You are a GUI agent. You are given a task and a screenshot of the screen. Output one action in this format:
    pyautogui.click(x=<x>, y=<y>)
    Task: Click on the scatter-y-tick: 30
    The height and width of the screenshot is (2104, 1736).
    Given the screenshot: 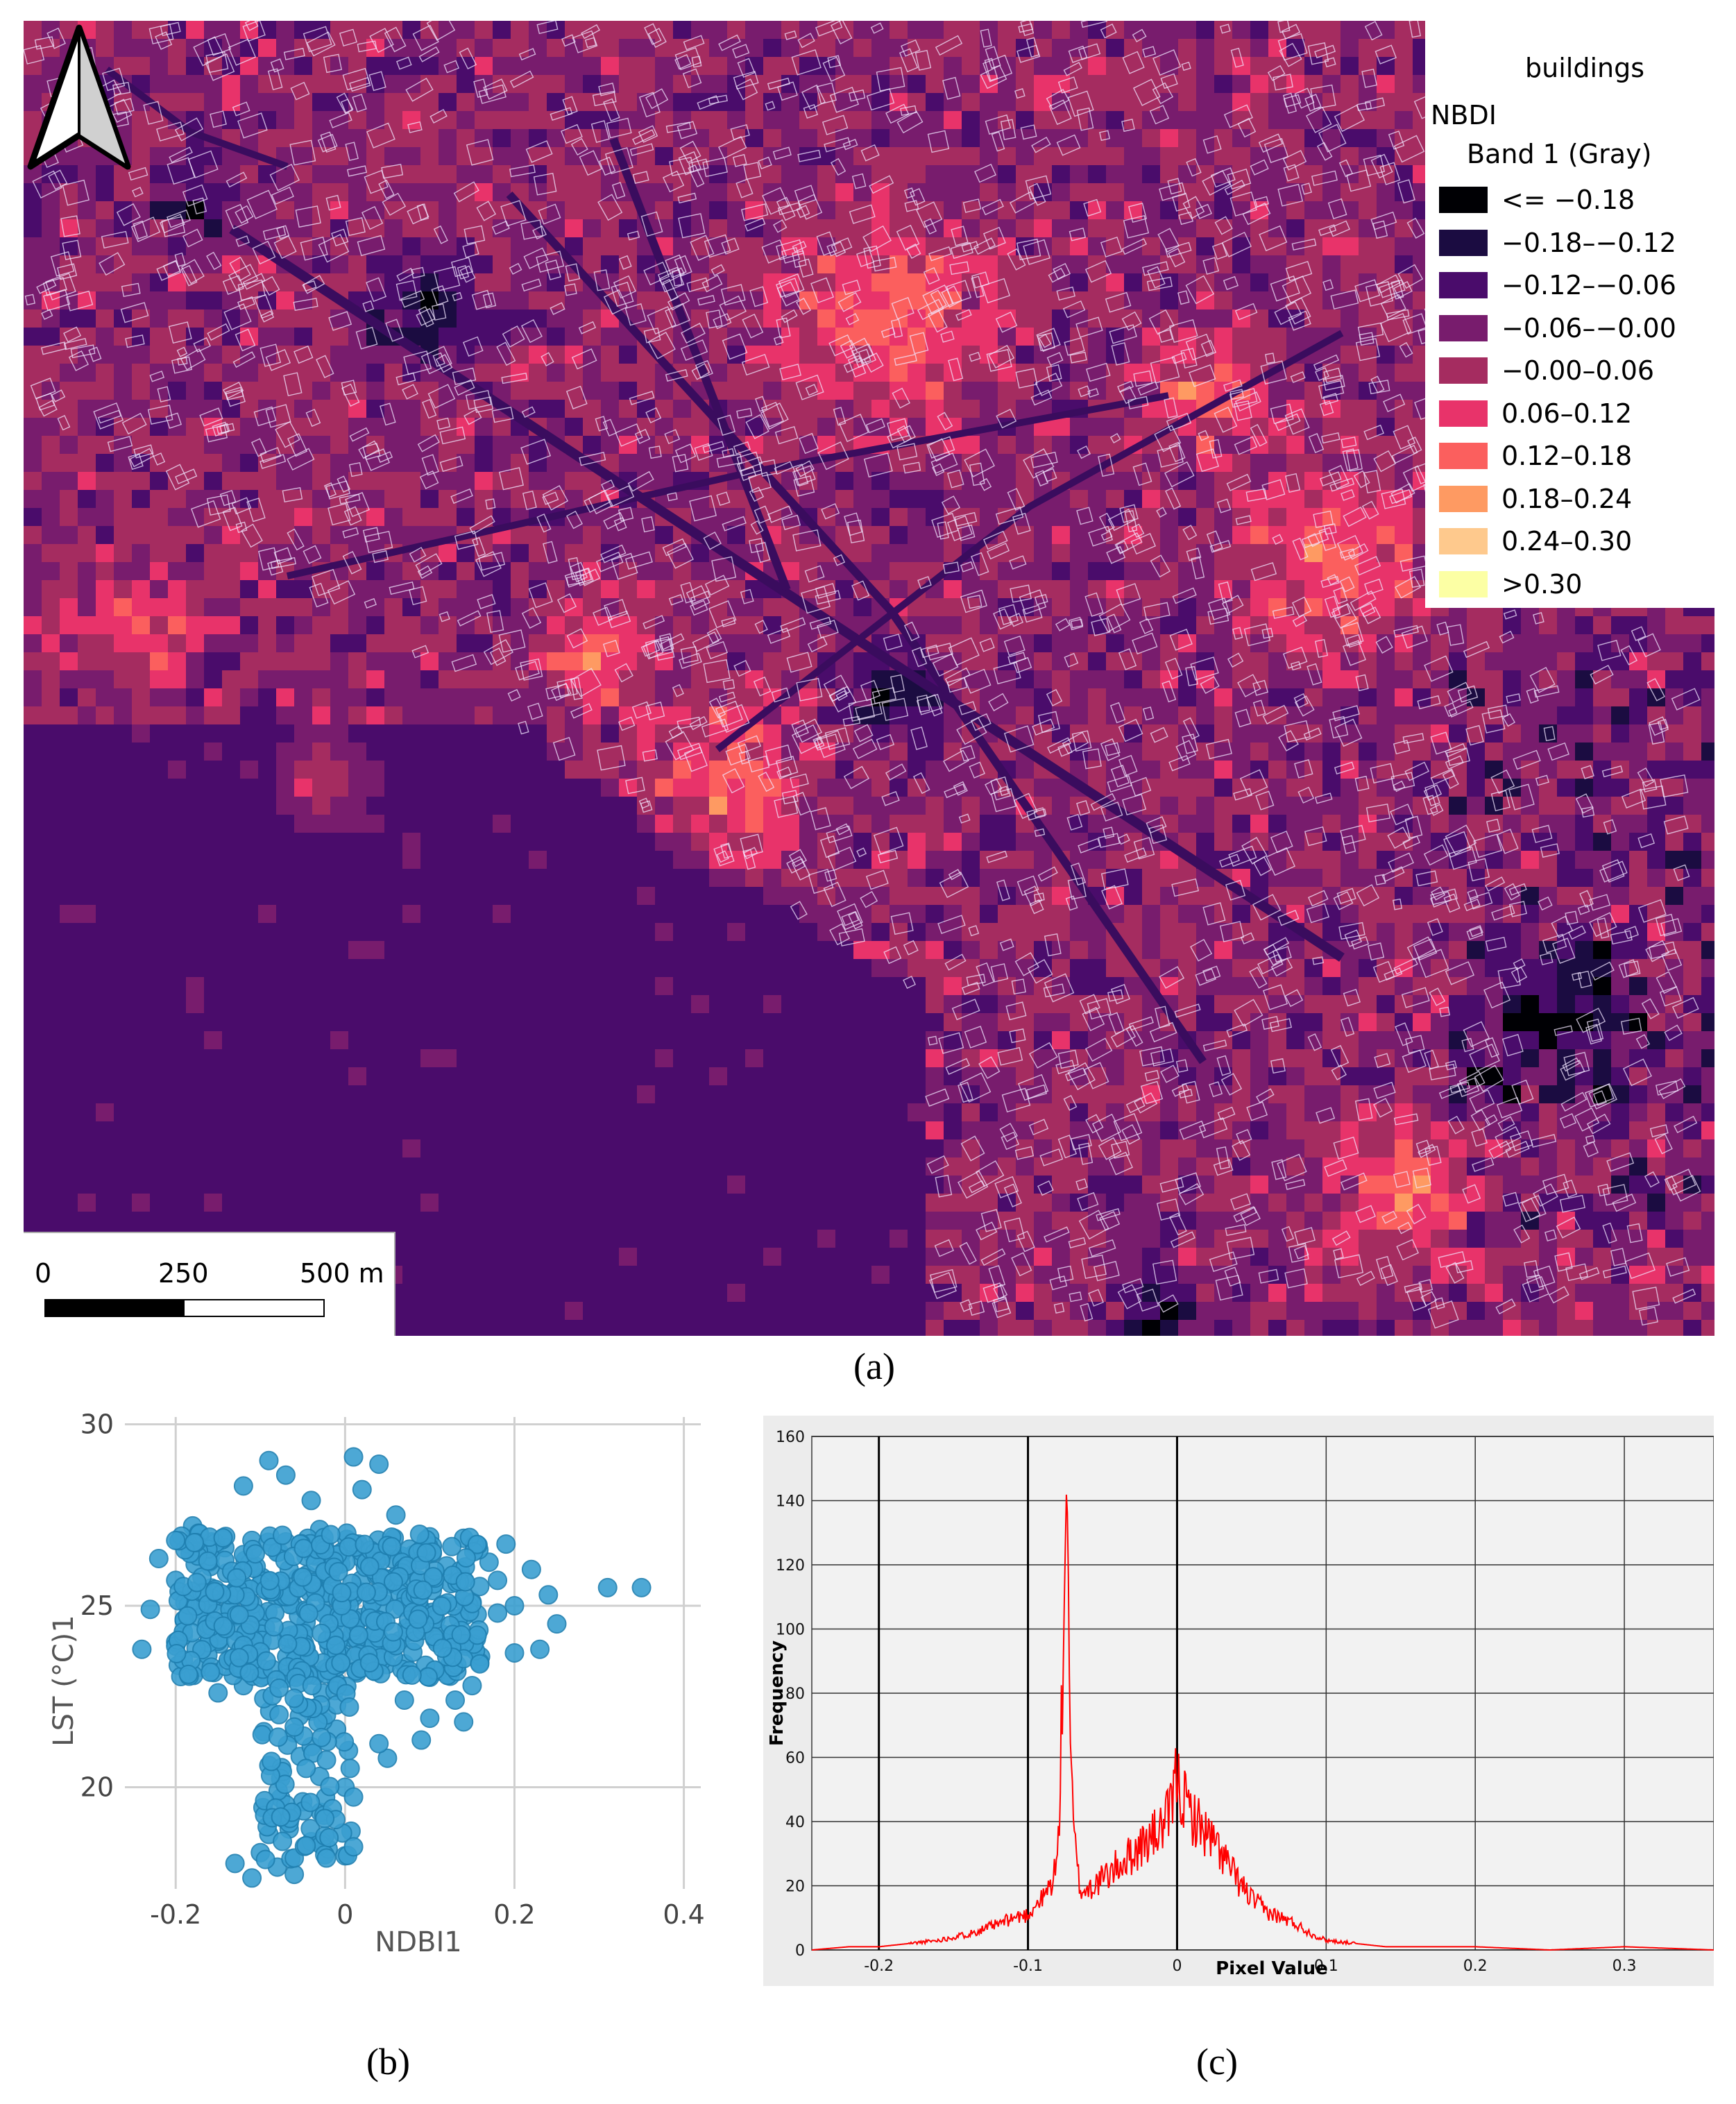 What is the action you would take?
    pyautogui.click(x=97, y=1424)
    